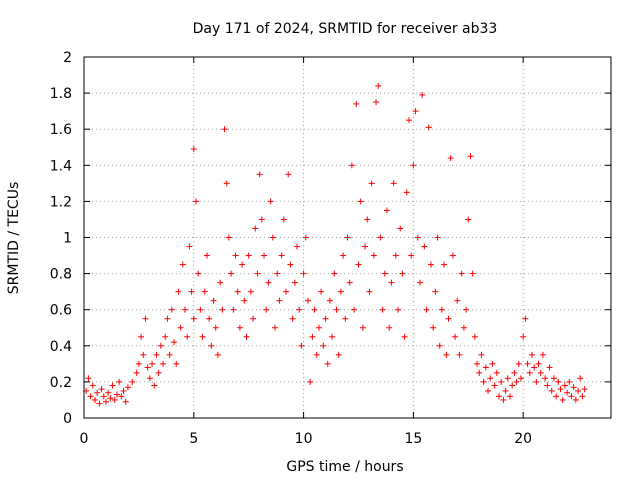  Describe the element at coordinates (61, 383) in the screenshot. I see `y-tick-label: 0.2` at that location.